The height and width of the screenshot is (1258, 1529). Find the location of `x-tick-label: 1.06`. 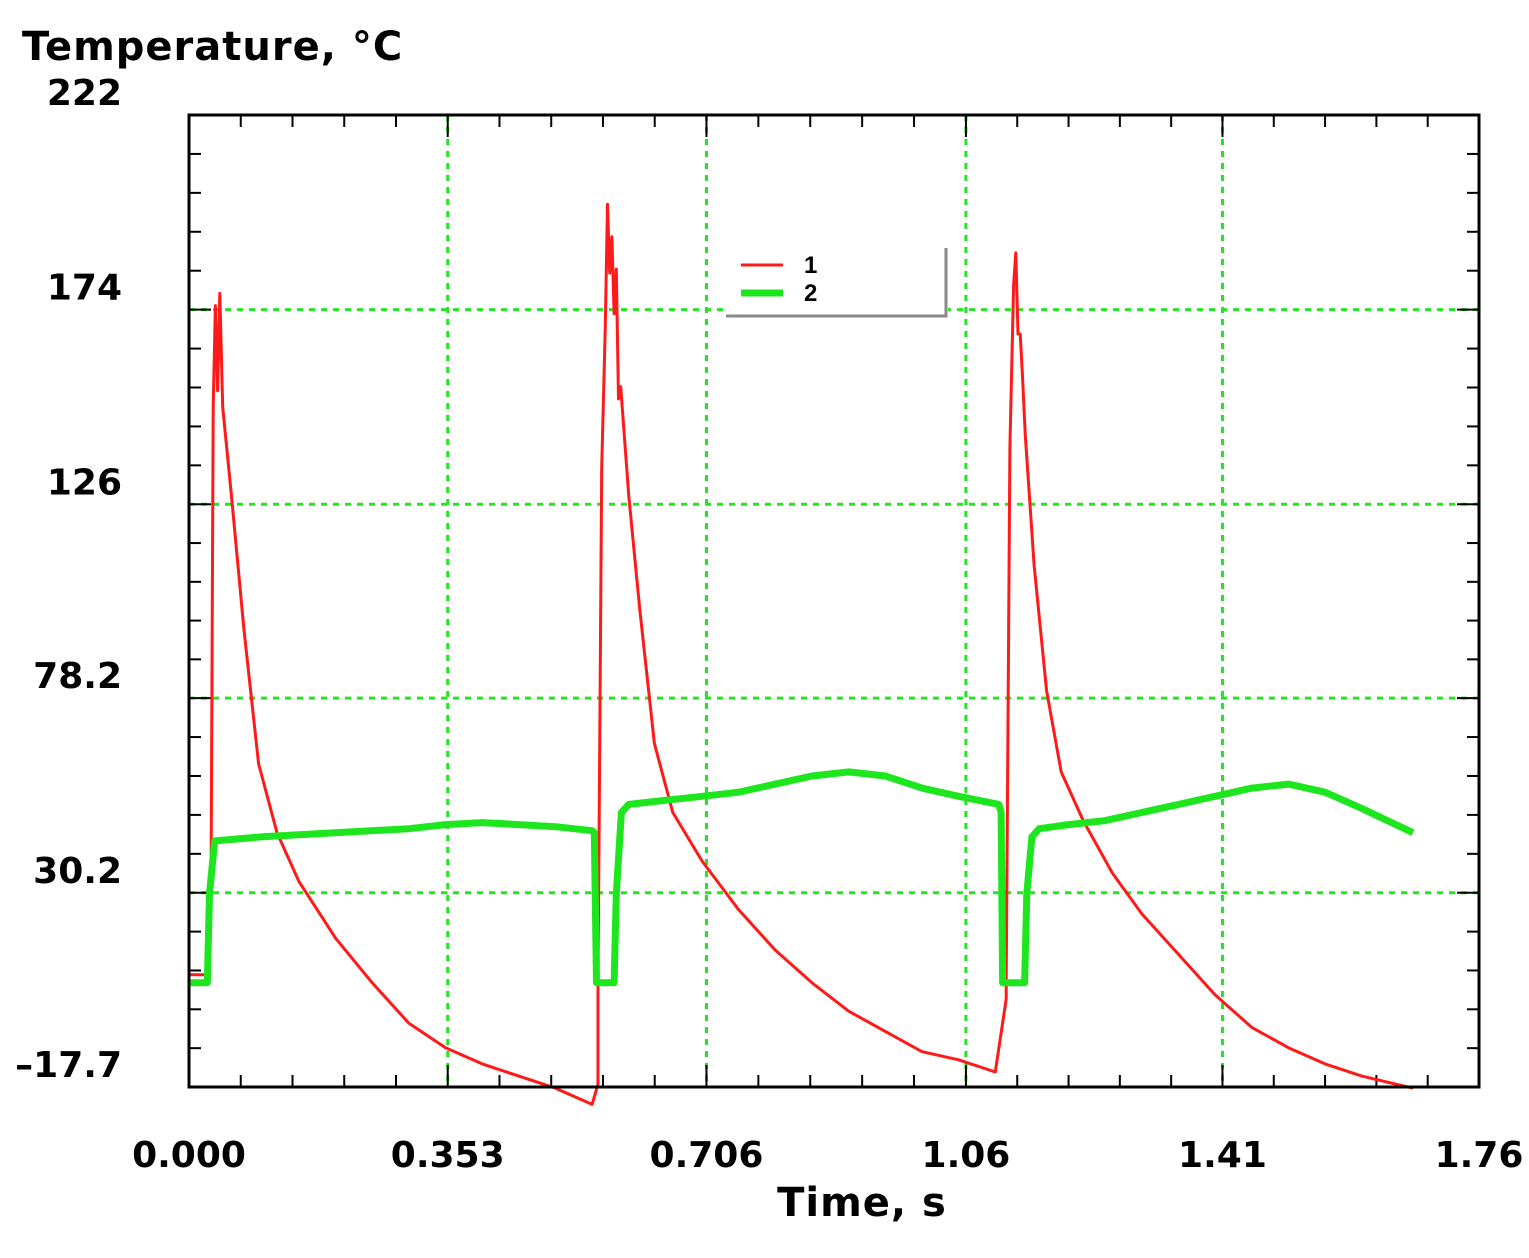

x-tick-label: 1.06 is located at coordinates (966, 1155).